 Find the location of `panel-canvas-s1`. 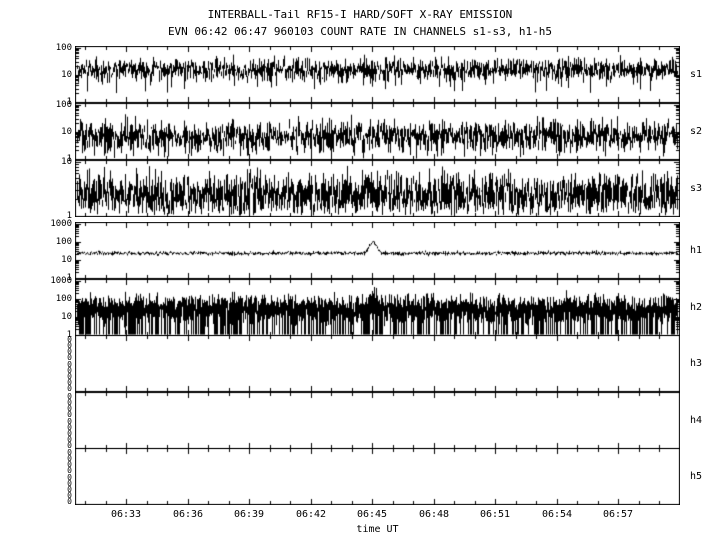

panel-canvas-s1 is located at coordinates (377, 74).